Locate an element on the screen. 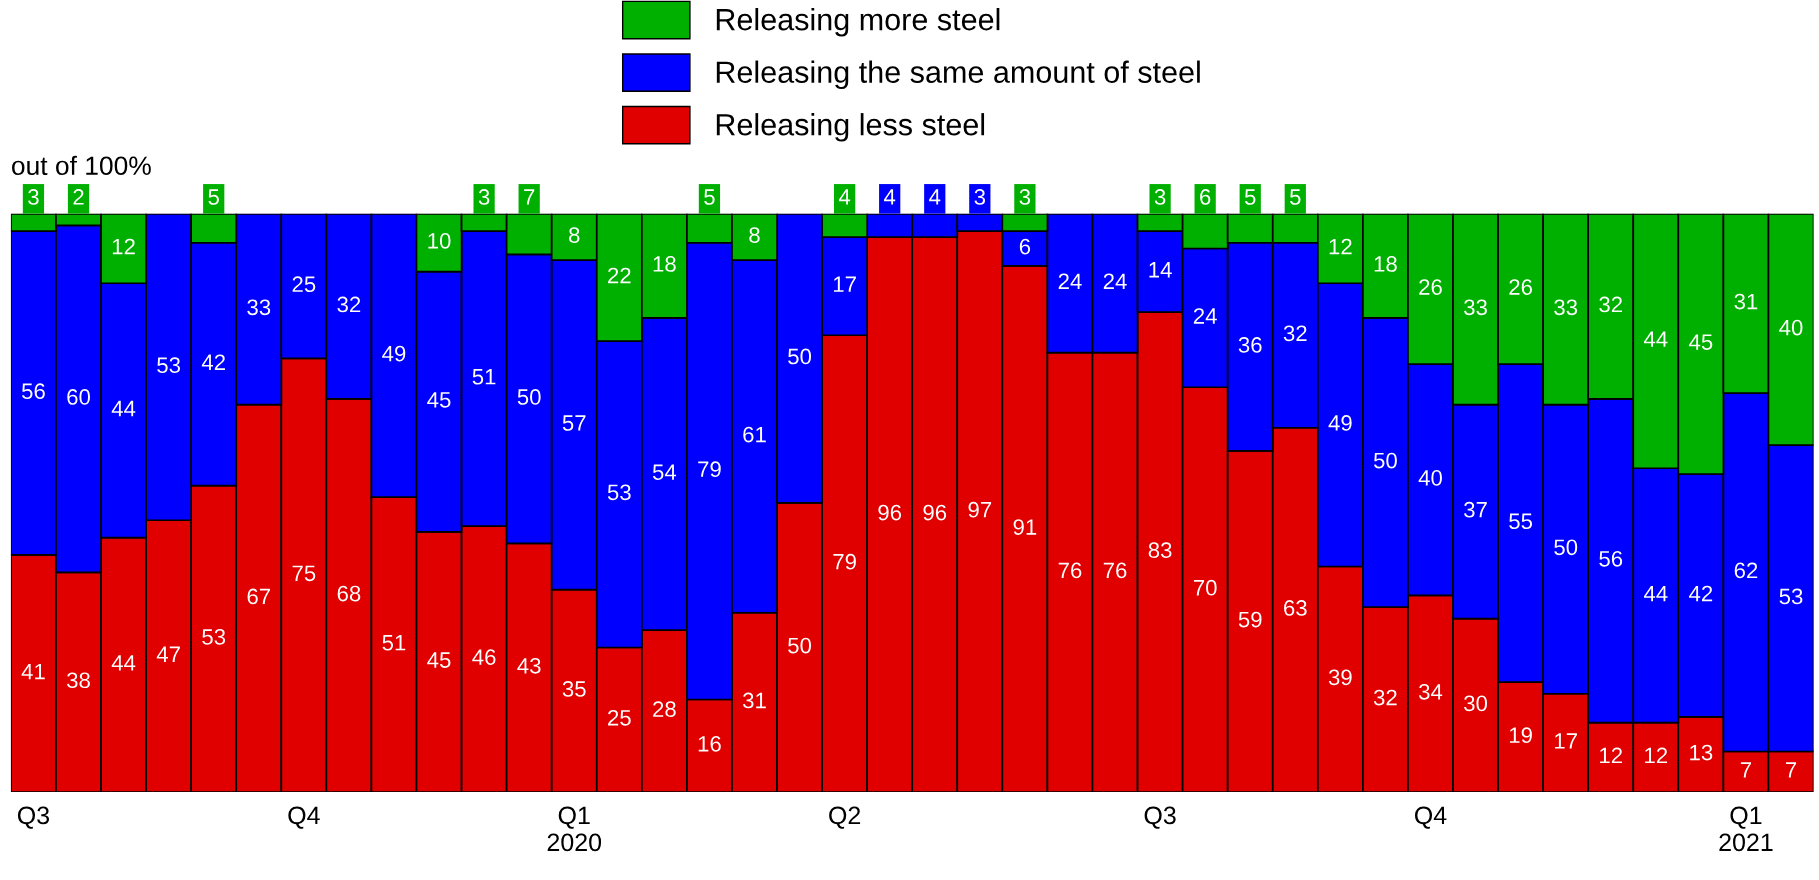 This screenshot has height=880, width=1819. data-label: 54 is located at coordinates (664, 472).